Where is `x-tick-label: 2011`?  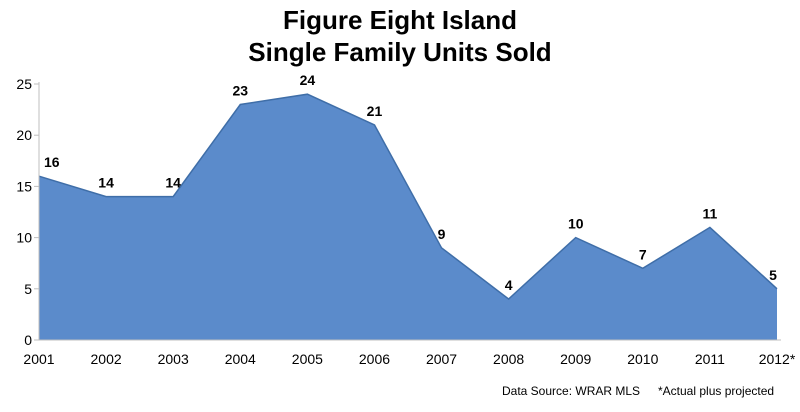
x-tick-label: 2011 is located at coordinates (710, 359).